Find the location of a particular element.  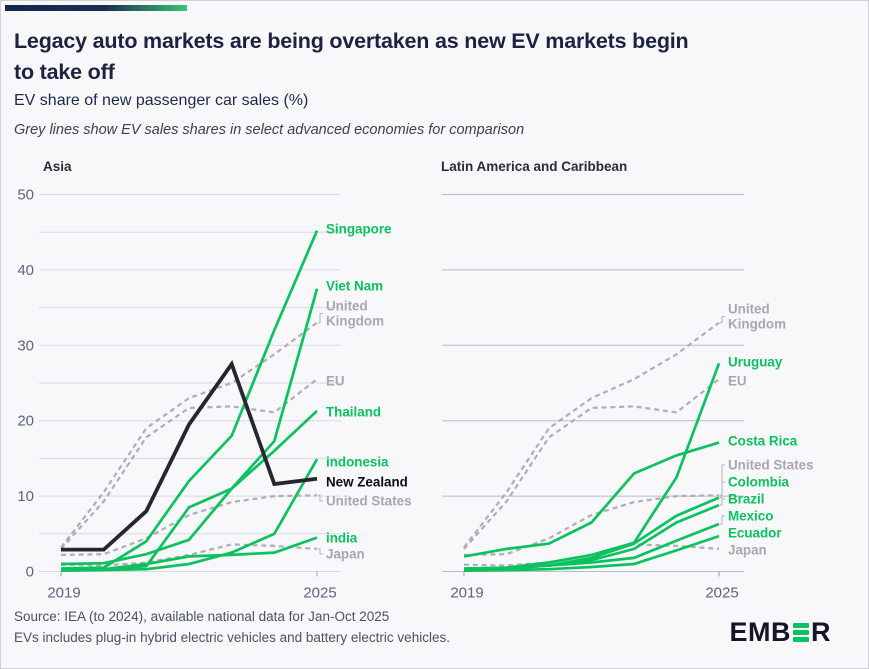

brand-gradient-bar is located at coordinates (96, 8).